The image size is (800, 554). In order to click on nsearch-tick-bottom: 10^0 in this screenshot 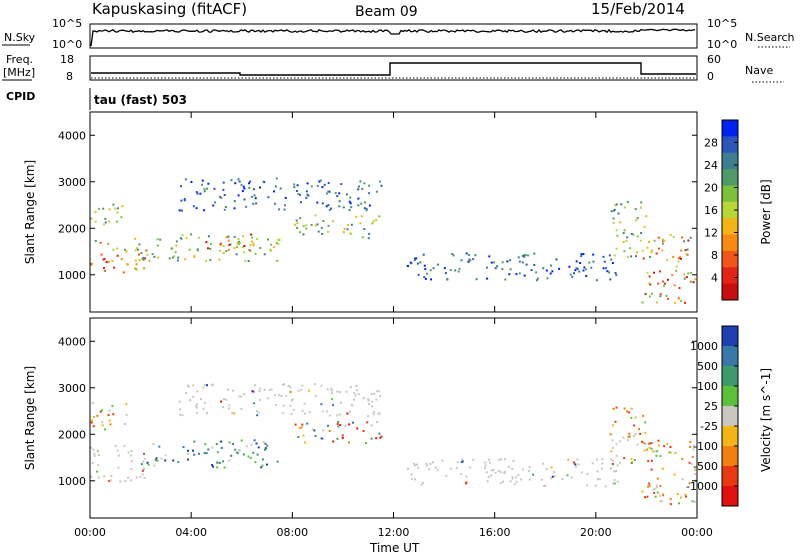, I will do `click(722, 44)`.